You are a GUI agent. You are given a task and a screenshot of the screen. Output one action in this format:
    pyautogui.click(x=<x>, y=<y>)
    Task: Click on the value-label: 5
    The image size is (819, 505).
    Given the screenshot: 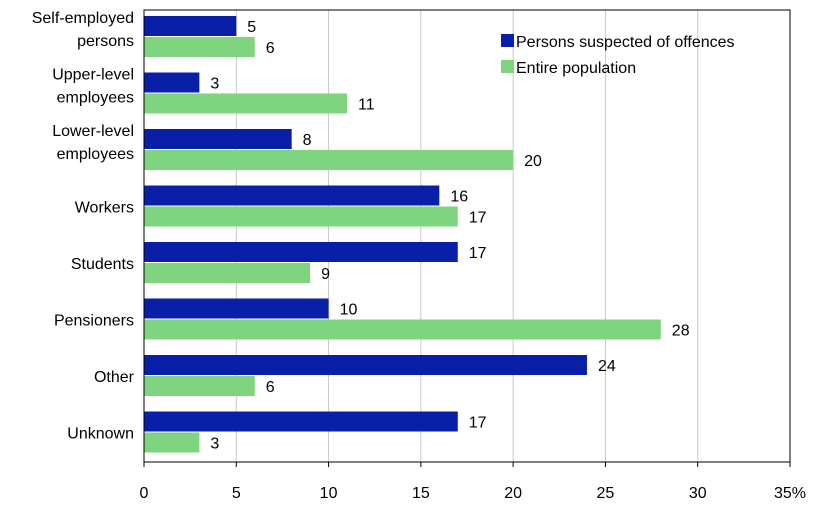 What is the action you would take?
    pyautogui.click(x=251, y=27)
    